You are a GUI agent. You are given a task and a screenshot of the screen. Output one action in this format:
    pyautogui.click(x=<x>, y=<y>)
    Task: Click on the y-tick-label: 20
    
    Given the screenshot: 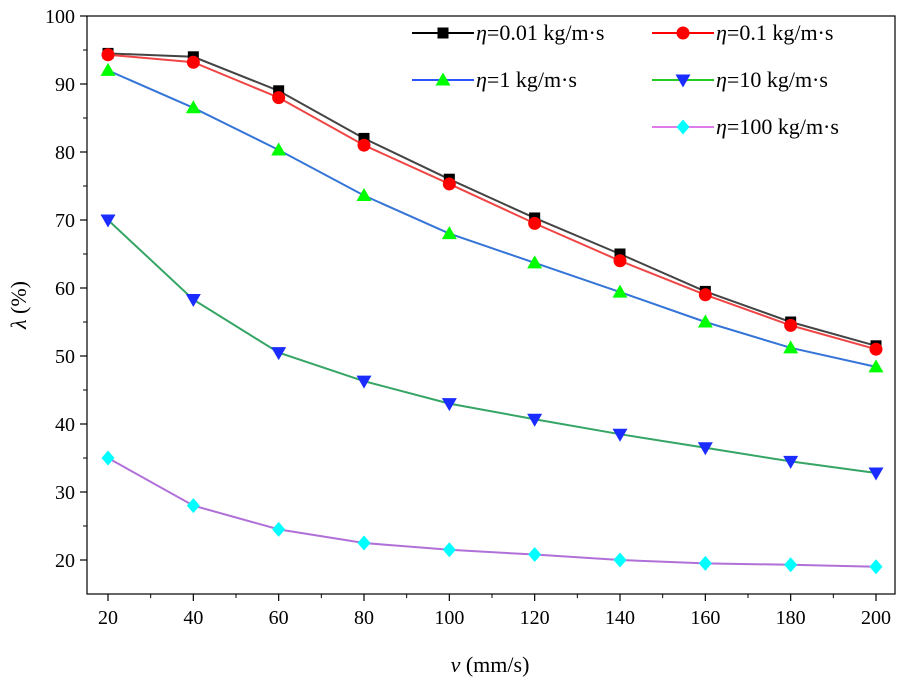 What is the action you would take?
    pyautogui.click(x=65, y=561)
    